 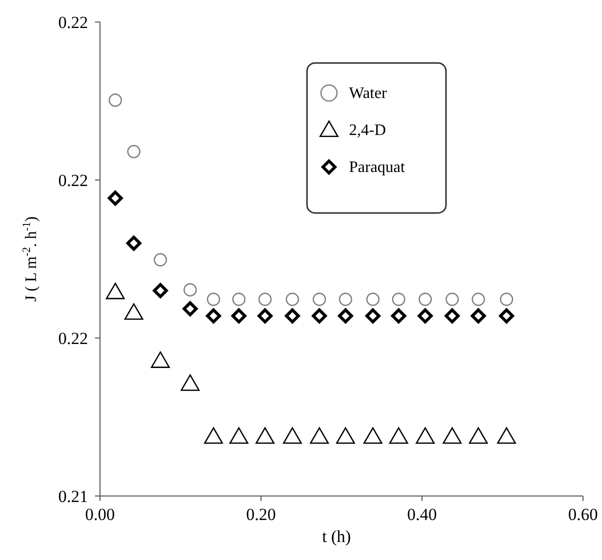 What do you see at coordinates (336, 536) in the screenshot?
I see `x-axis-title: t (h)` at bounding box center [336, 536].